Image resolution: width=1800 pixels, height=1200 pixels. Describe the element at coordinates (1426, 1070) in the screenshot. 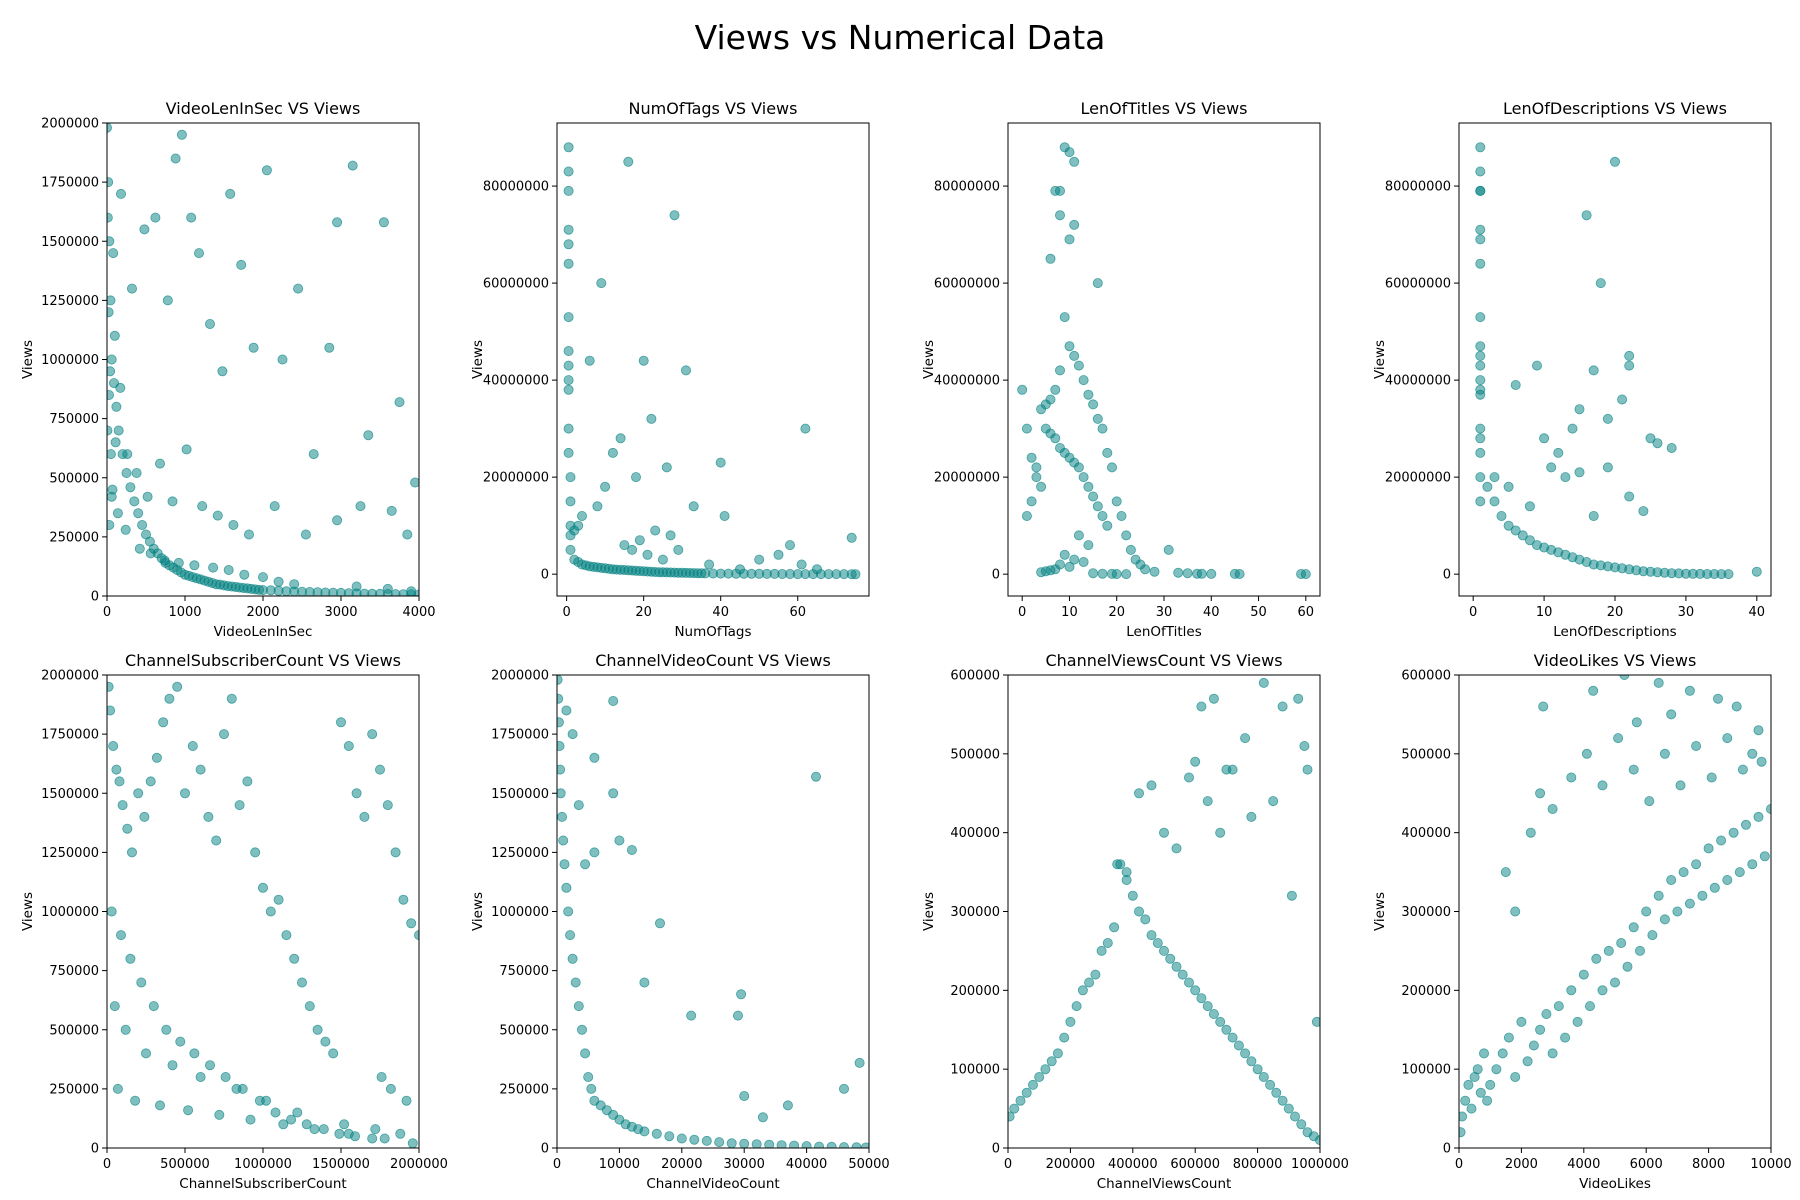

I see `y-tick-label: 100000` at that location.